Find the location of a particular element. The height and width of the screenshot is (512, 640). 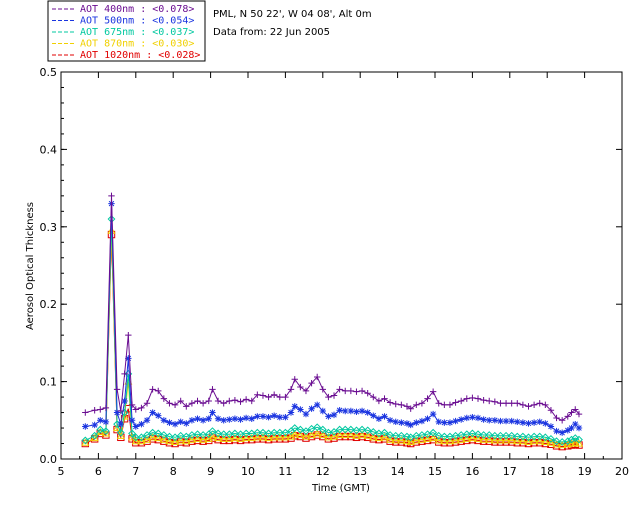

x-tick-label: 7 is located at coordinates (135, 471).